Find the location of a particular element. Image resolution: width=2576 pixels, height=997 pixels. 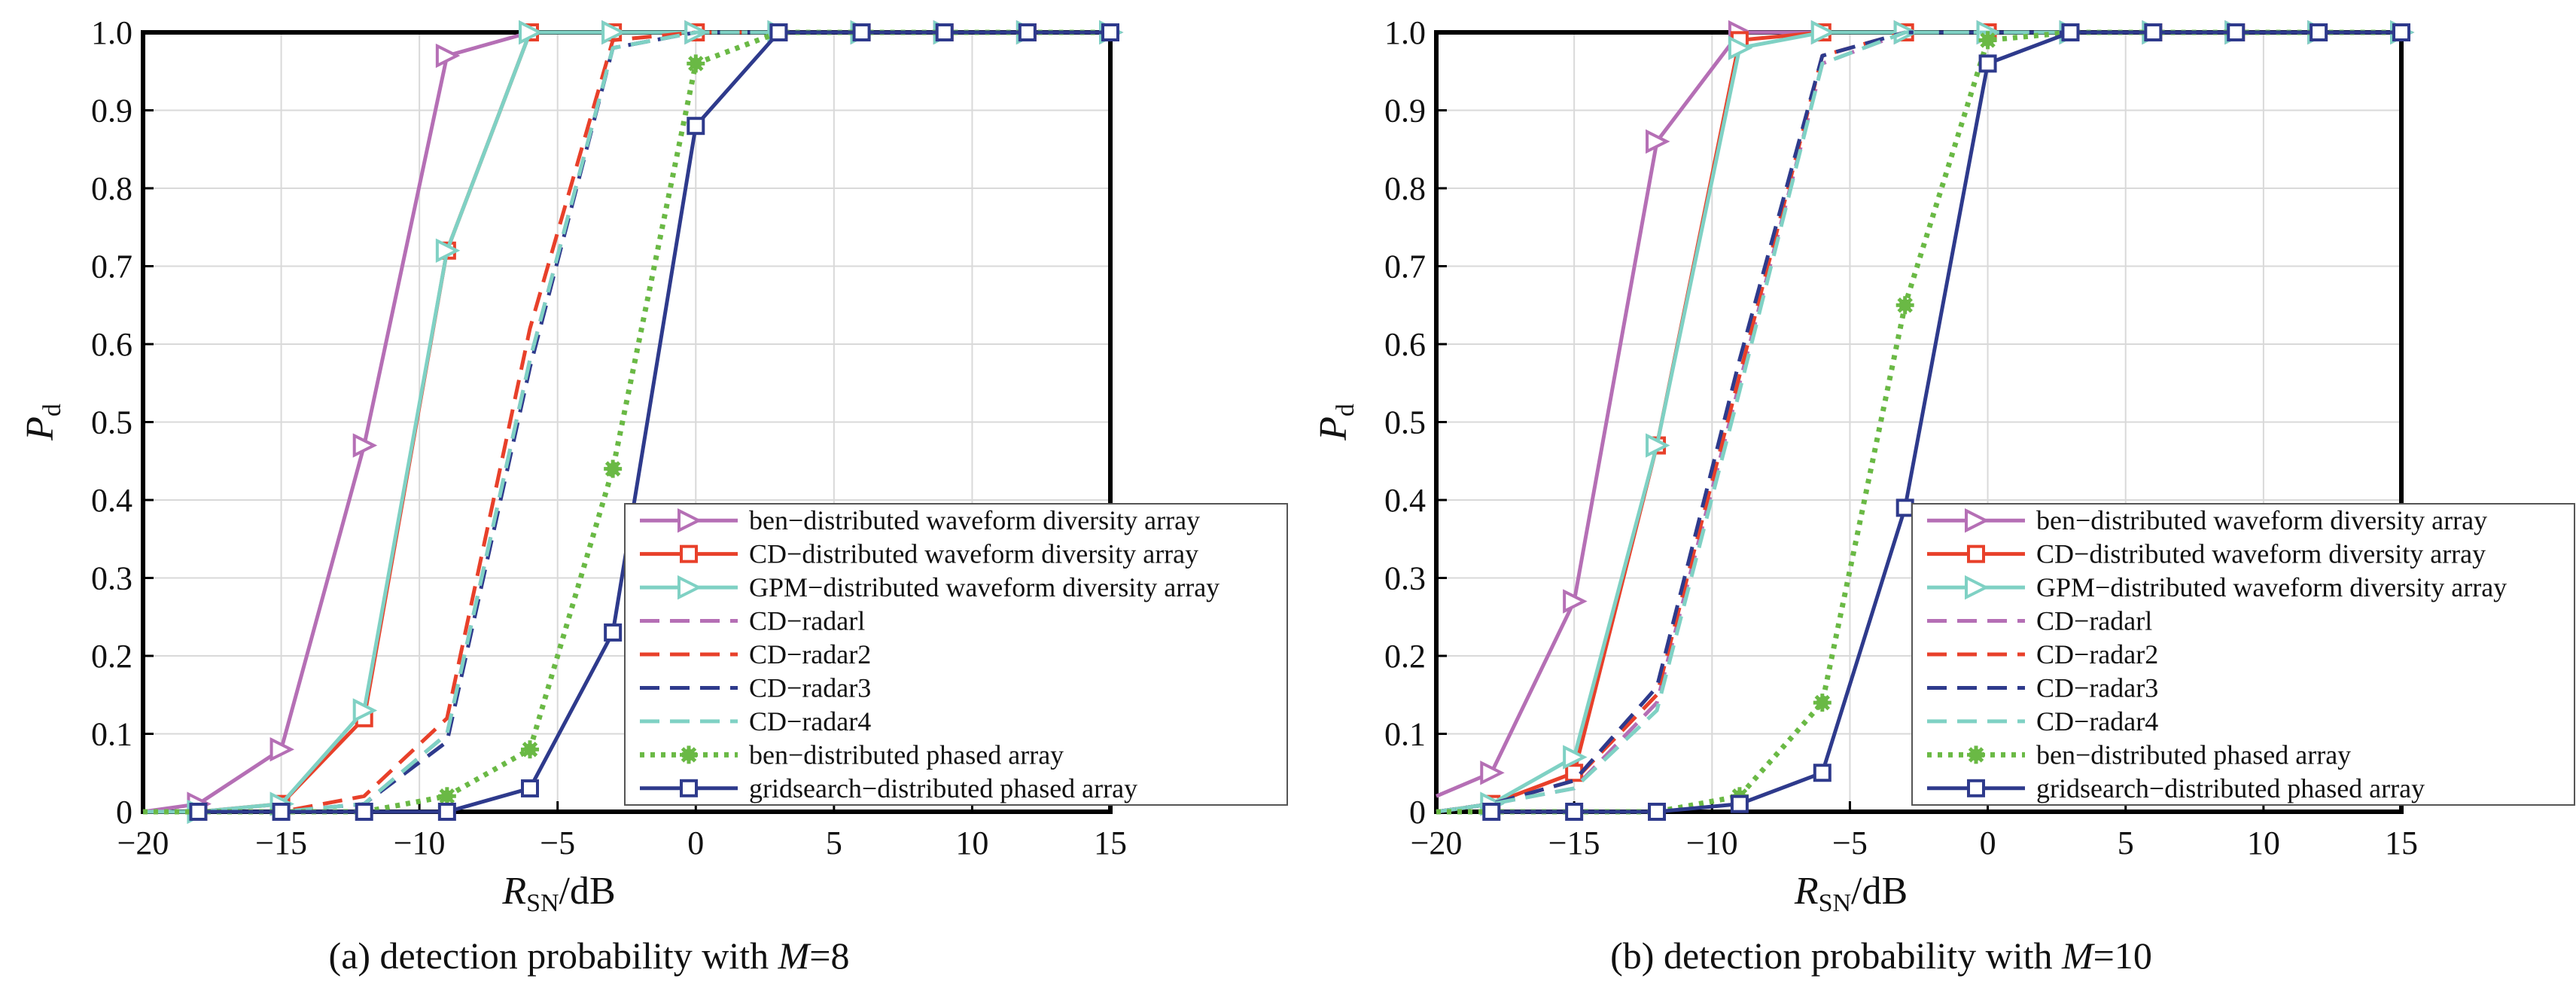

y-tick-label: 0.3 is located at coordinates (111, 578).